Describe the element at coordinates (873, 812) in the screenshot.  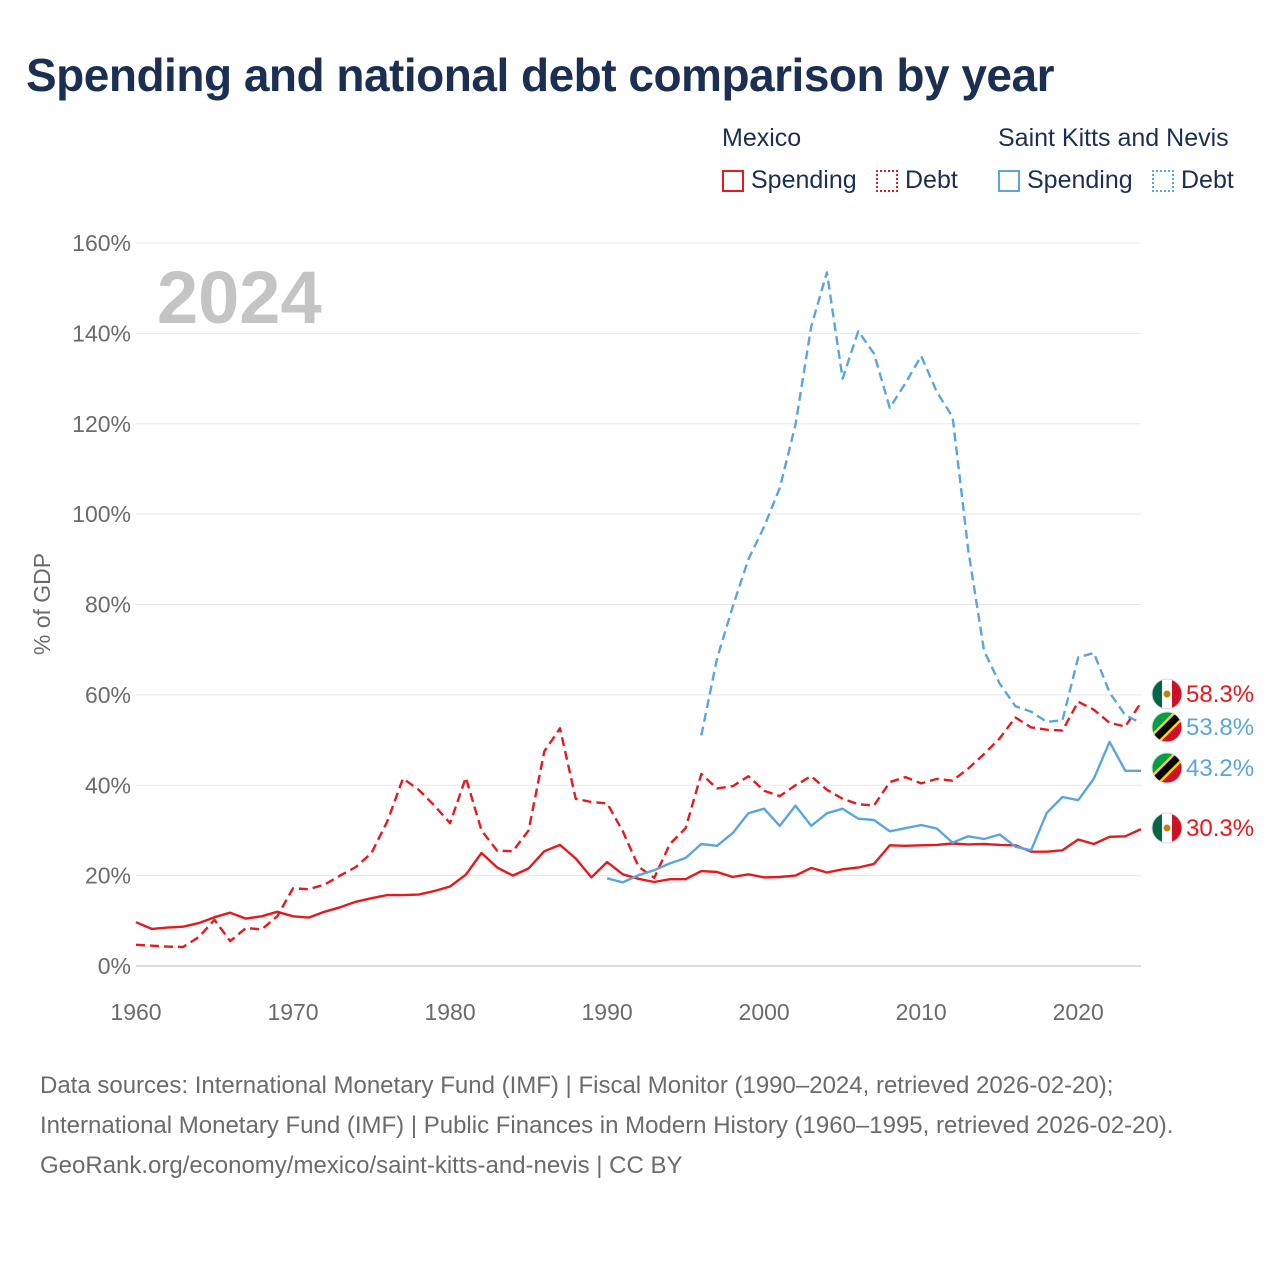
I see `series-line-saint-kitts-and-nevis-spending` at that location.